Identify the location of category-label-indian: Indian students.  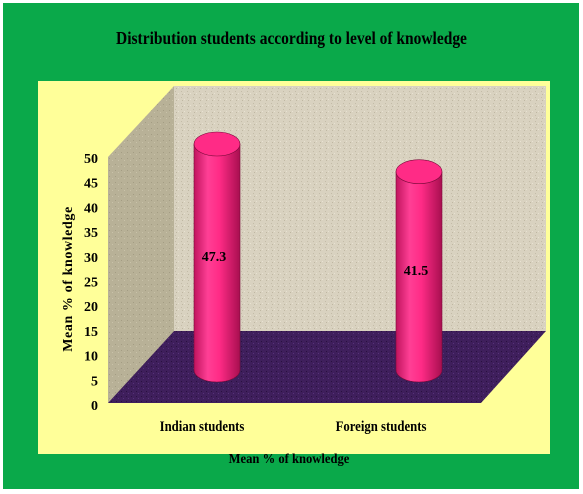
(202, 427).